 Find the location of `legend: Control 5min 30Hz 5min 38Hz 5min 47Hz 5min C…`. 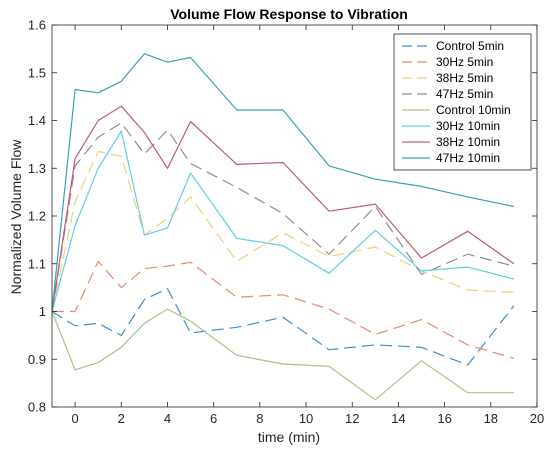

legend: Control 5min 30Hz 5min 38Hz 5min 47Hz 5min C… is located at coordinates (462, 102).